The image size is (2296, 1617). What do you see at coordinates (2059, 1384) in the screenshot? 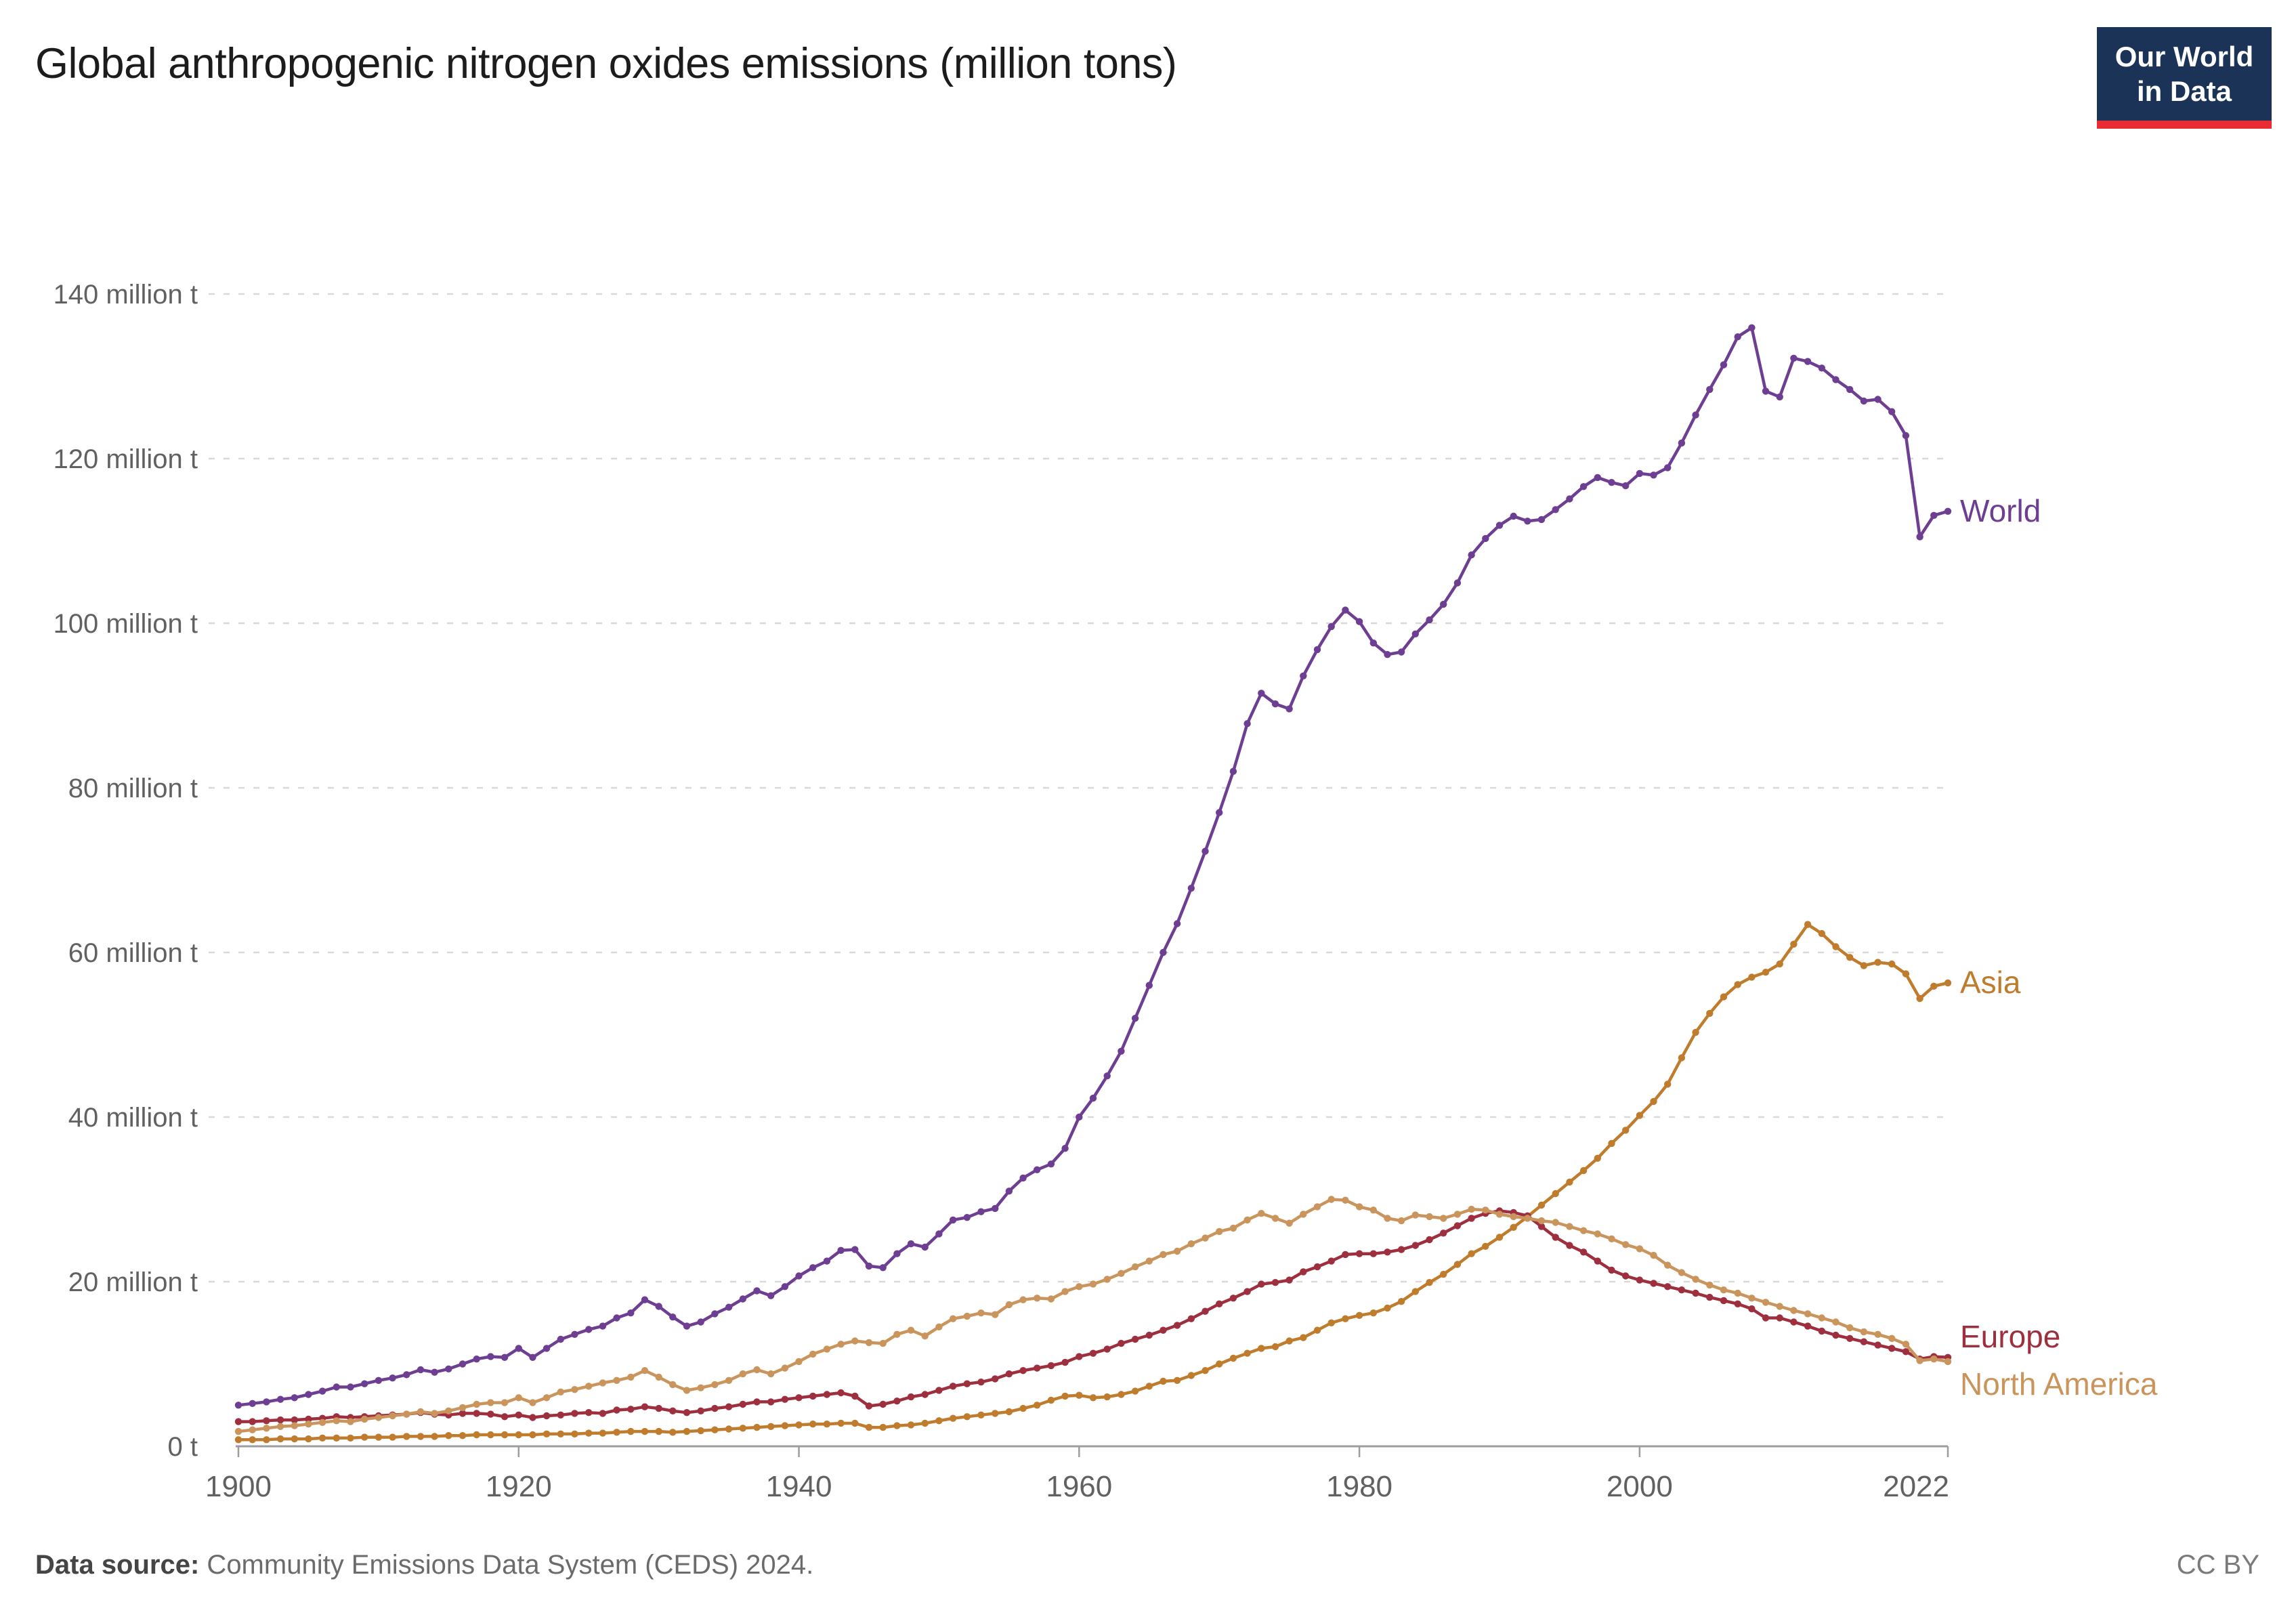
I see `series-label-north-america: North America` at bounding box center [2059, 1384].